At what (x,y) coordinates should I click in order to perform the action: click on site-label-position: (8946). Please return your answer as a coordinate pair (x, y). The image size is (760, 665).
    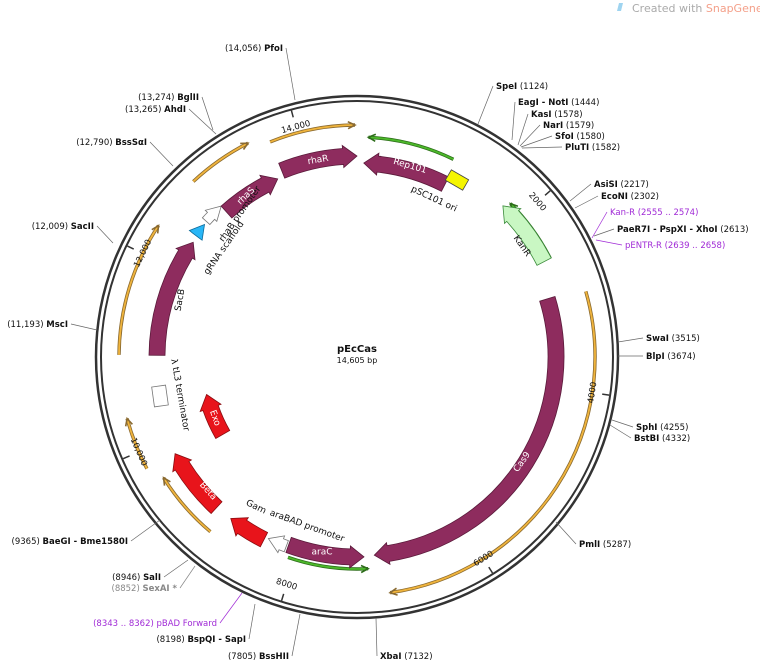
    Looking at the image, I should click on (126, 578).